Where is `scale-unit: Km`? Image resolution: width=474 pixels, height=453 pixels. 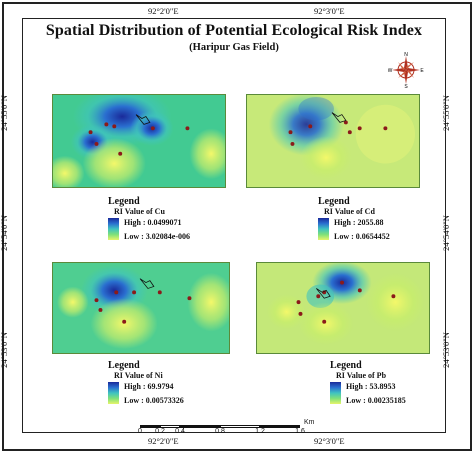 scale-unit: Km is located at coordinates (309, 422).